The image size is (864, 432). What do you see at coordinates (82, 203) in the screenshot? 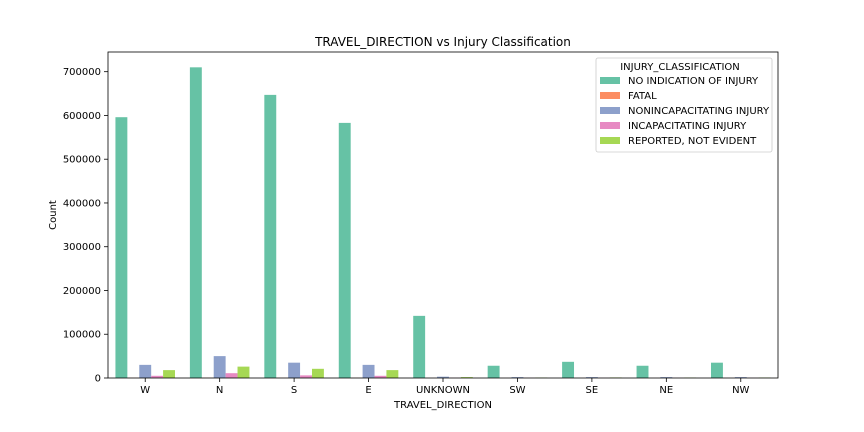
I see `y-tick-label: 400000` at bounding box center [82, 203].